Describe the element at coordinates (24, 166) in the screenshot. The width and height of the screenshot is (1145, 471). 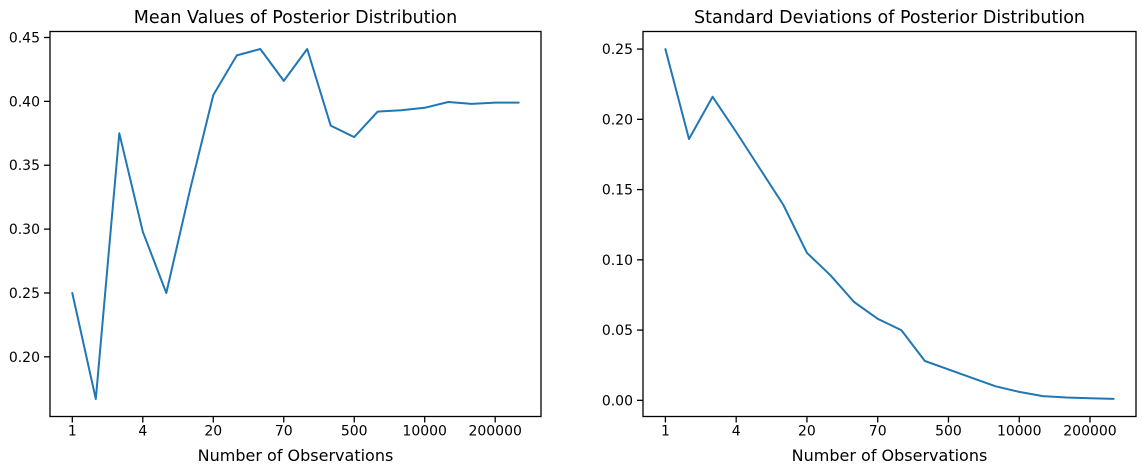
I see `y-tick-label: 0.35` at that location.